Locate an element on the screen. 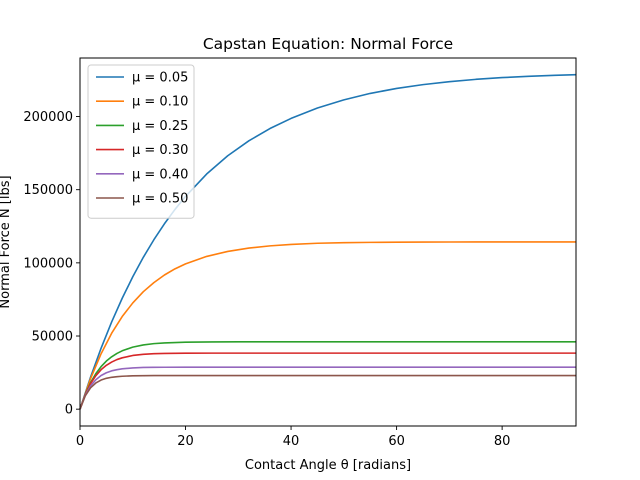  x-tick-label-1: 20 is located at coordinates (185, 441).